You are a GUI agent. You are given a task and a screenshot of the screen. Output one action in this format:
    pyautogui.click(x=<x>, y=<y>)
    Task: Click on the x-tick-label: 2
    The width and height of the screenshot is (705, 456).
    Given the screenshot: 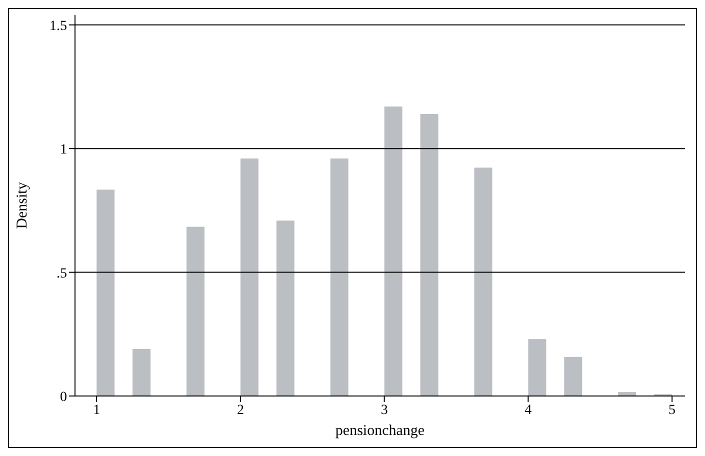 What is the action you would take?
    pyautogui.click(x=240, y=410)
    